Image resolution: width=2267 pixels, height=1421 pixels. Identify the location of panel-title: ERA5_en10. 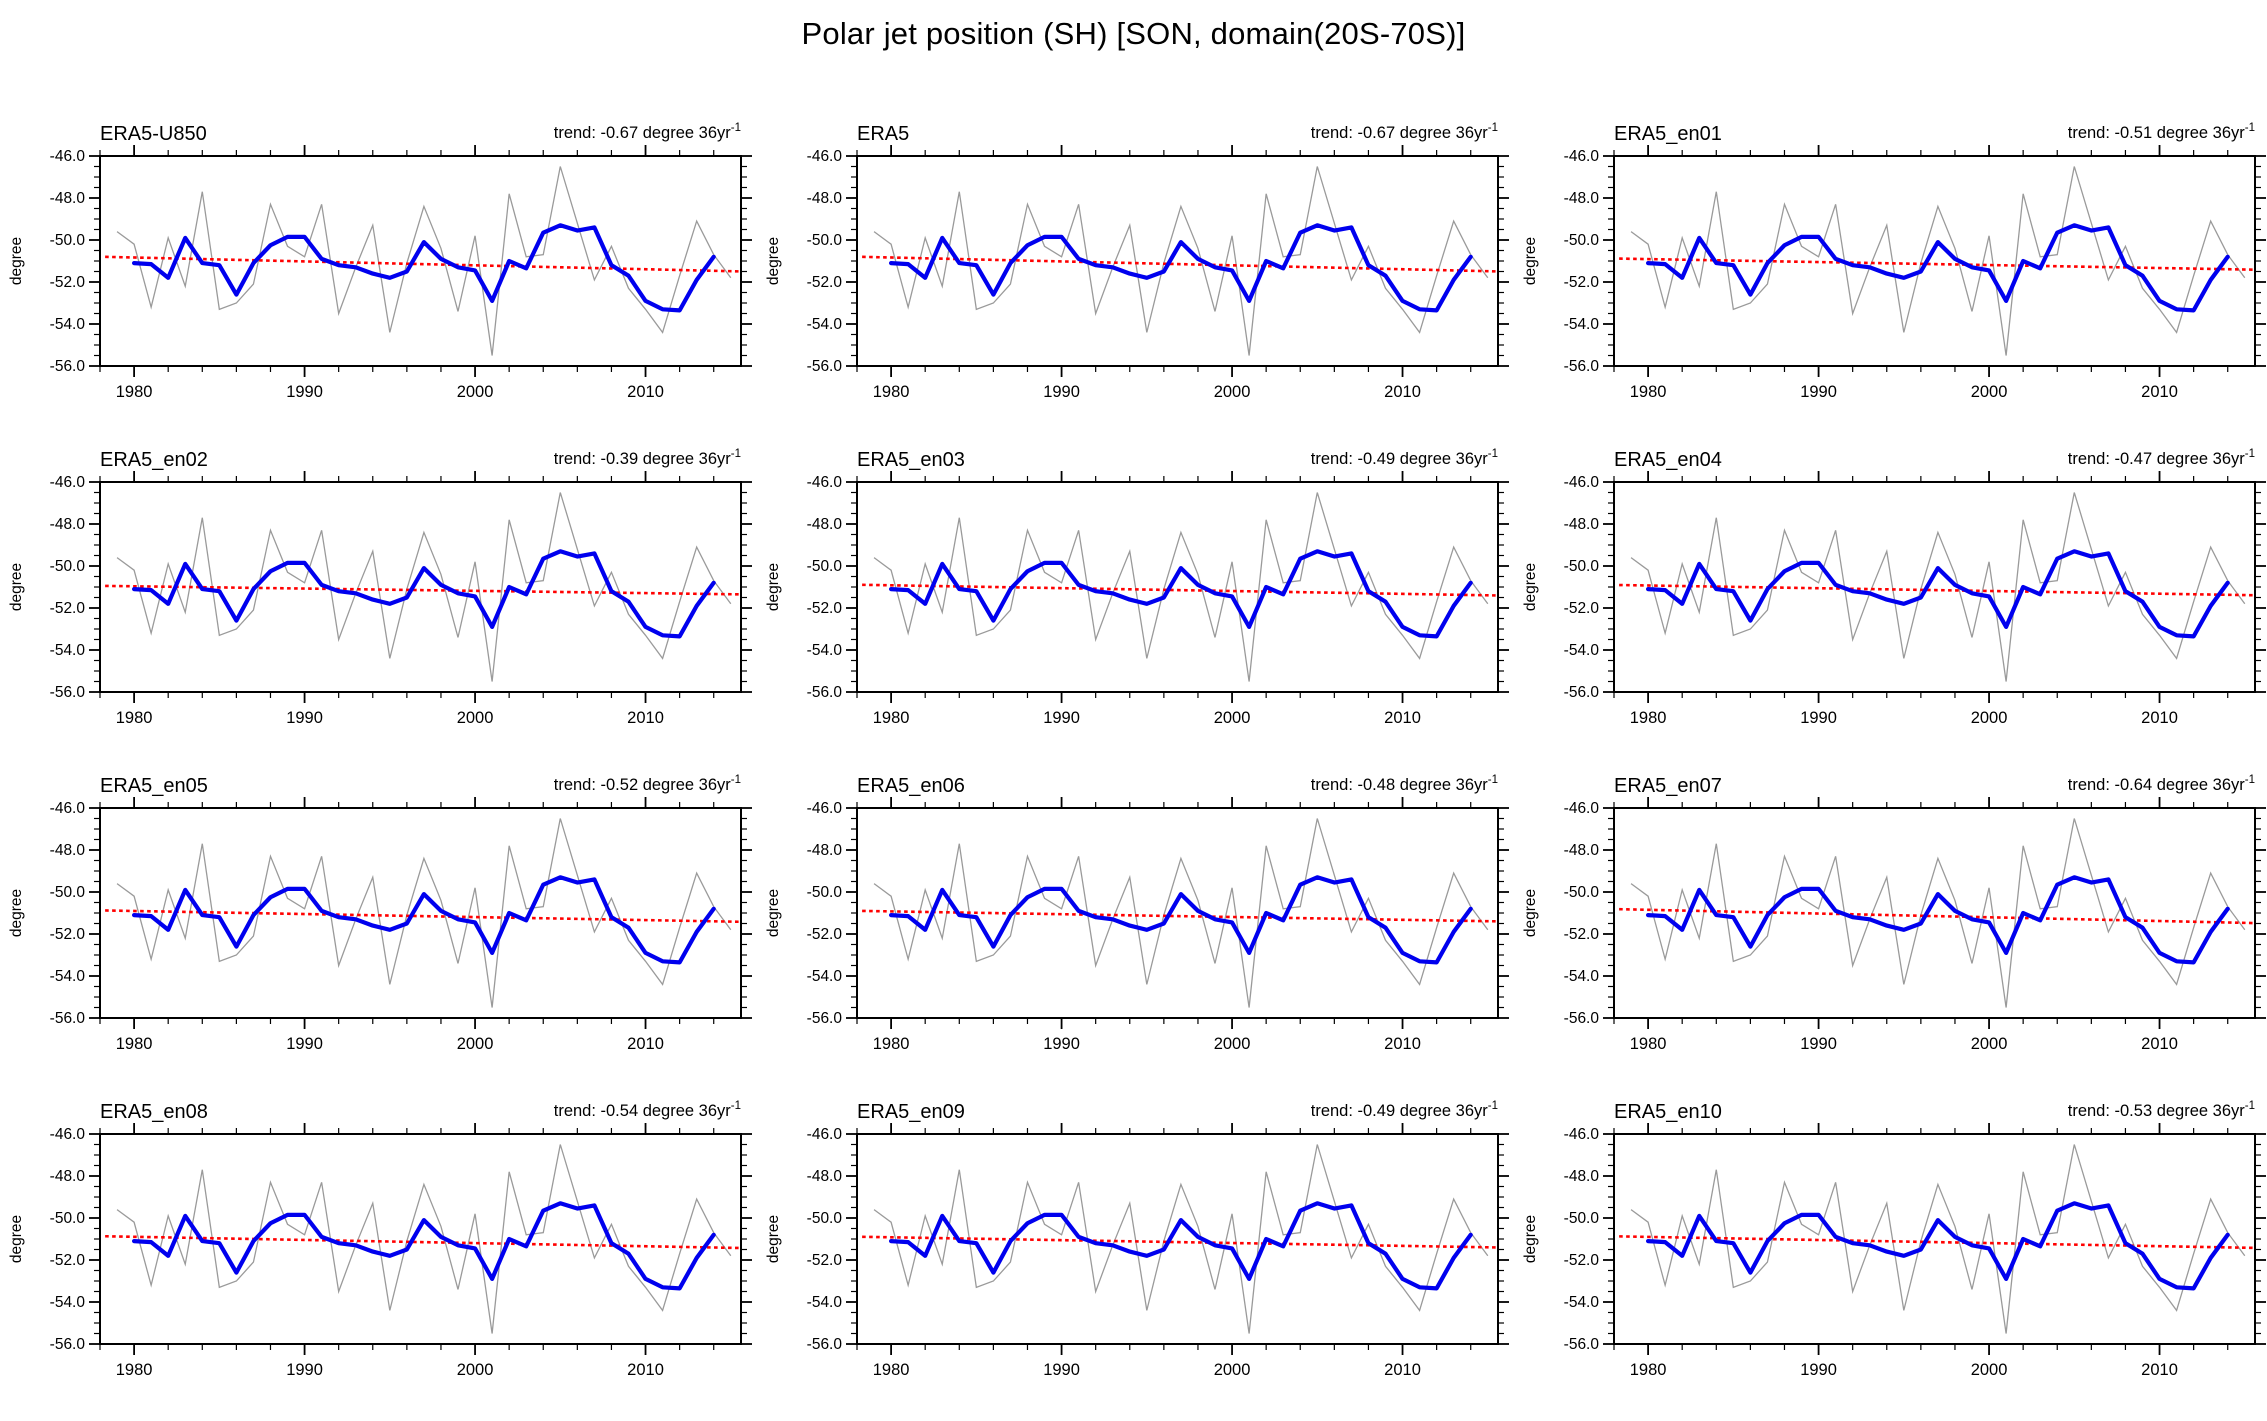
(1668, 1112).